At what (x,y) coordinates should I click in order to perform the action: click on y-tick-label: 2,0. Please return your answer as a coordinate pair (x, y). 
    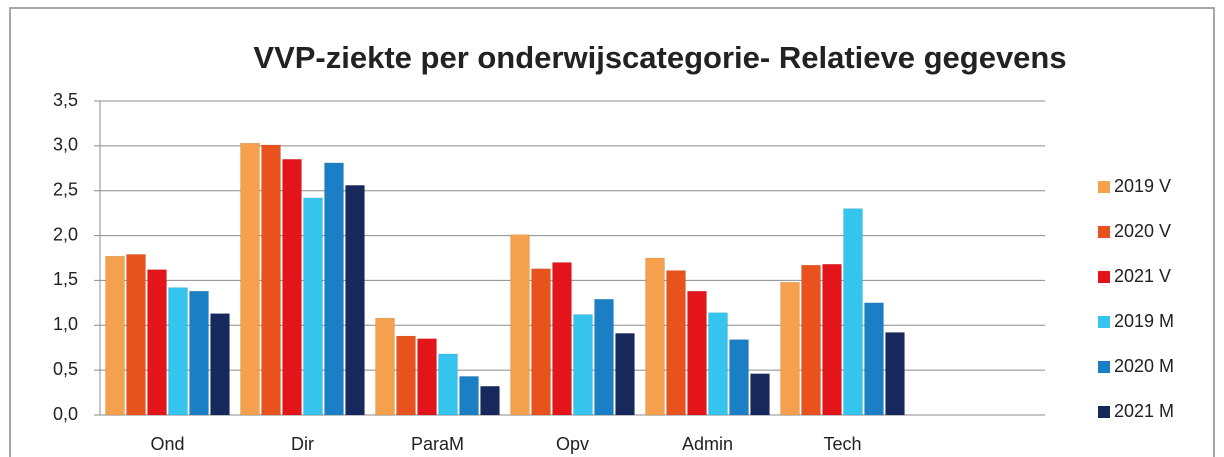
    Looking at the image, I should click on (65, 234).